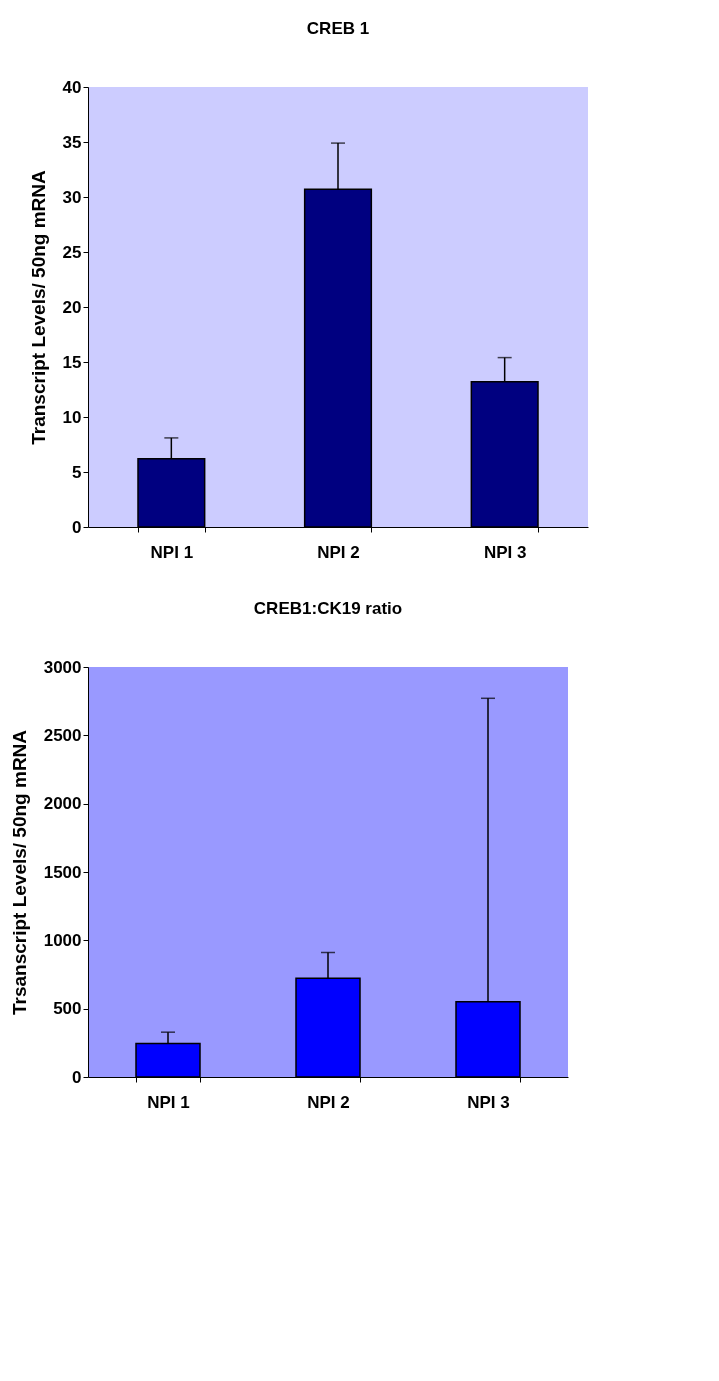 This screenshot has height=1381, width=719. What do you see at coordinates (77, 472) in the screenshot?
I see `y-tick-label: 5` at bounding box center [77, 472].